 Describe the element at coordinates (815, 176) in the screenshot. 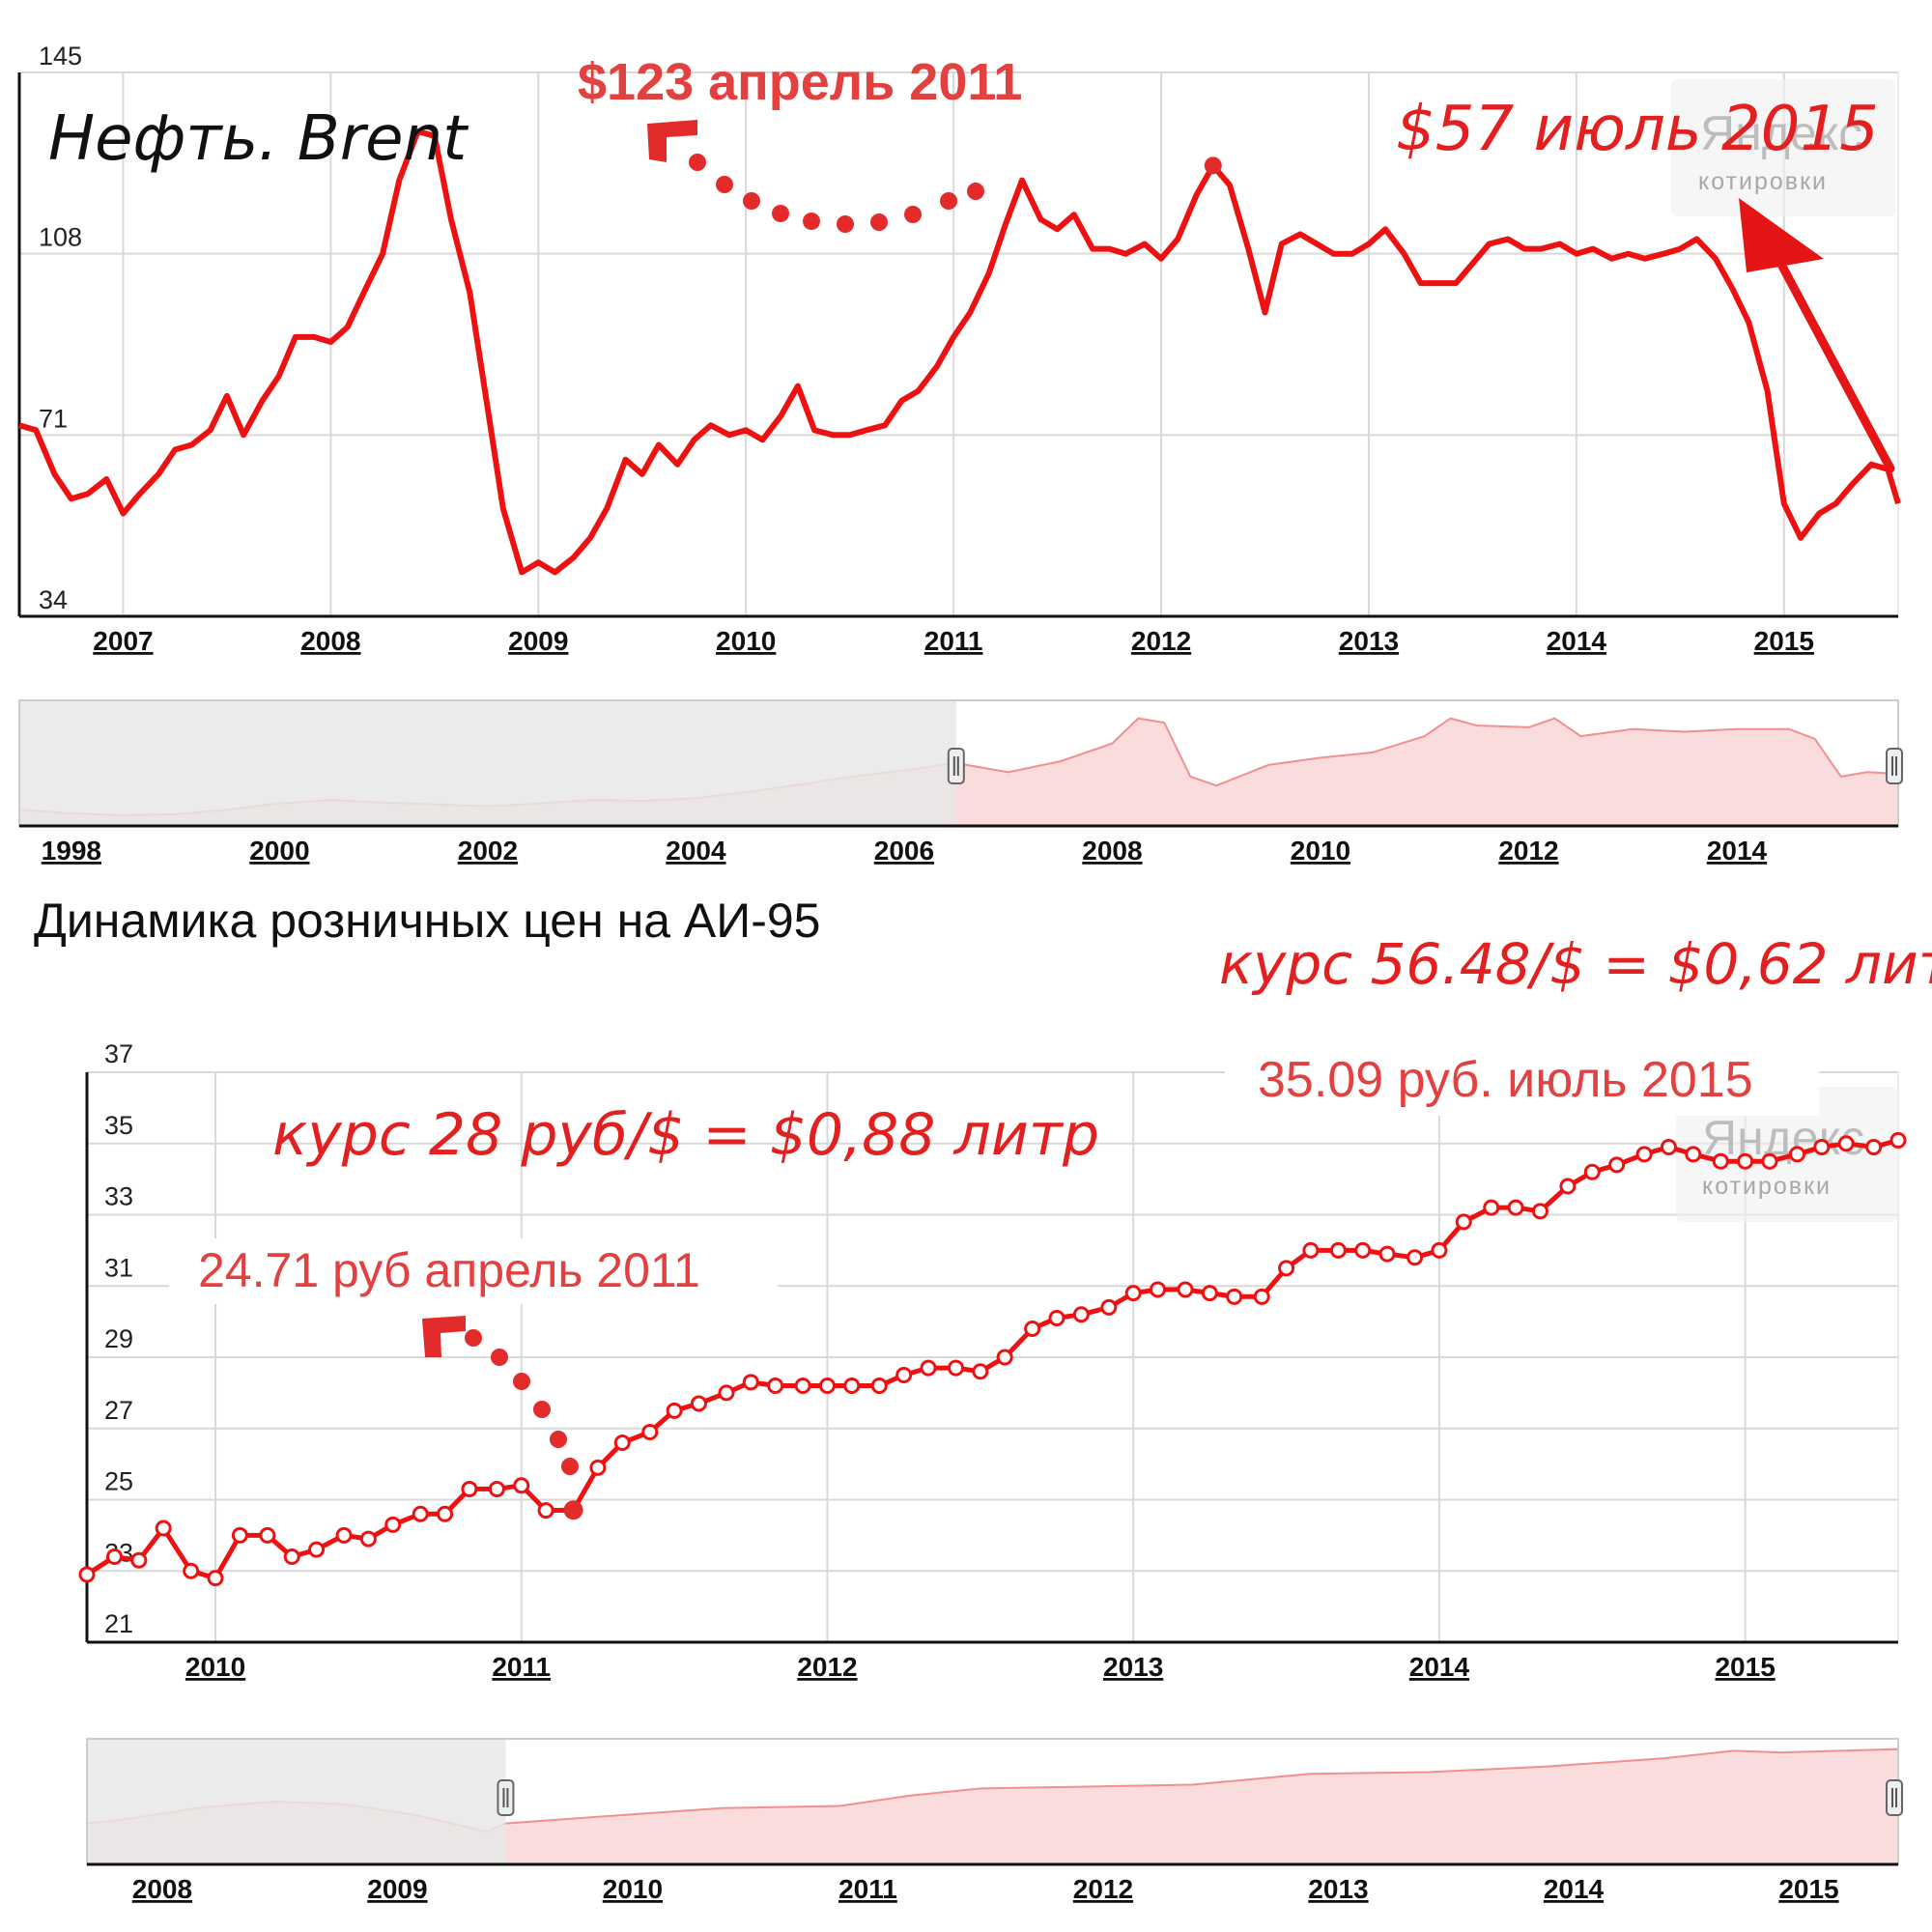

I see `brent-peak-arrow` at that location.